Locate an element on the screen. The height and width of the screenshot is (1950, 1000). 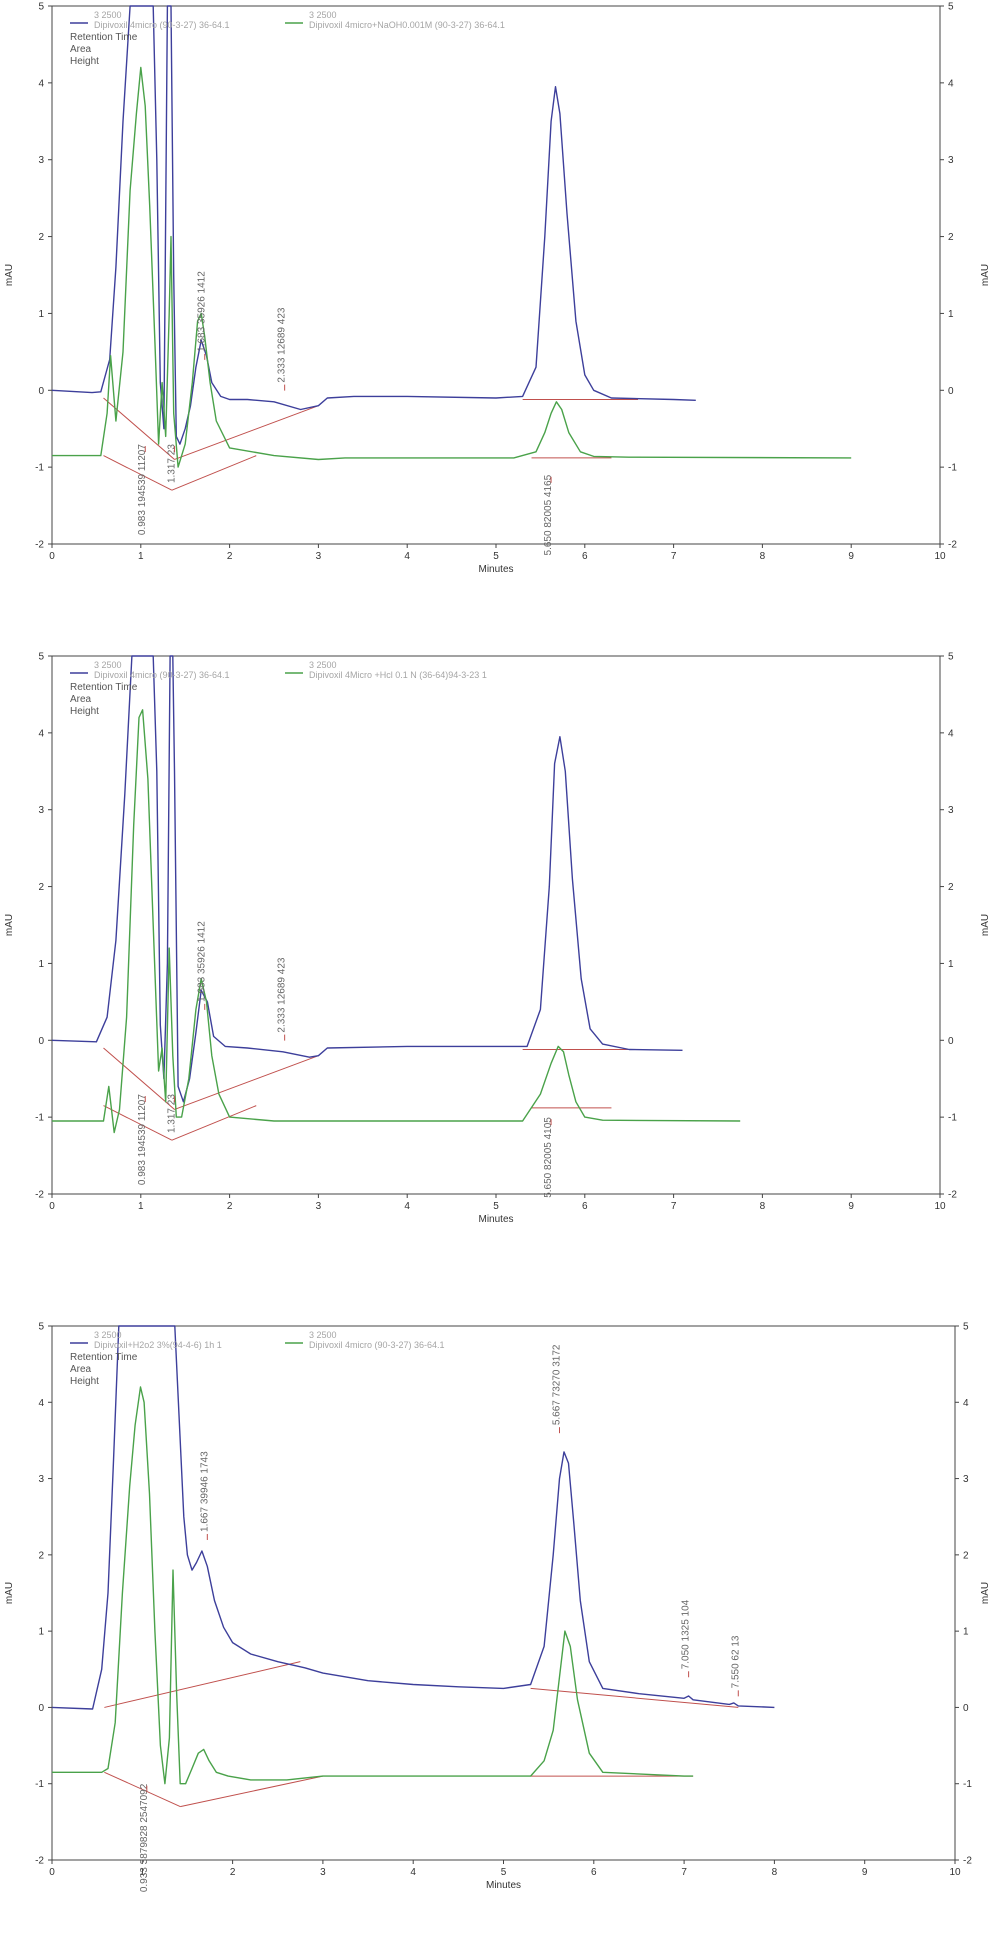
peak-label-4: 2.333 12689 423 is located at coordinates (282, 345).